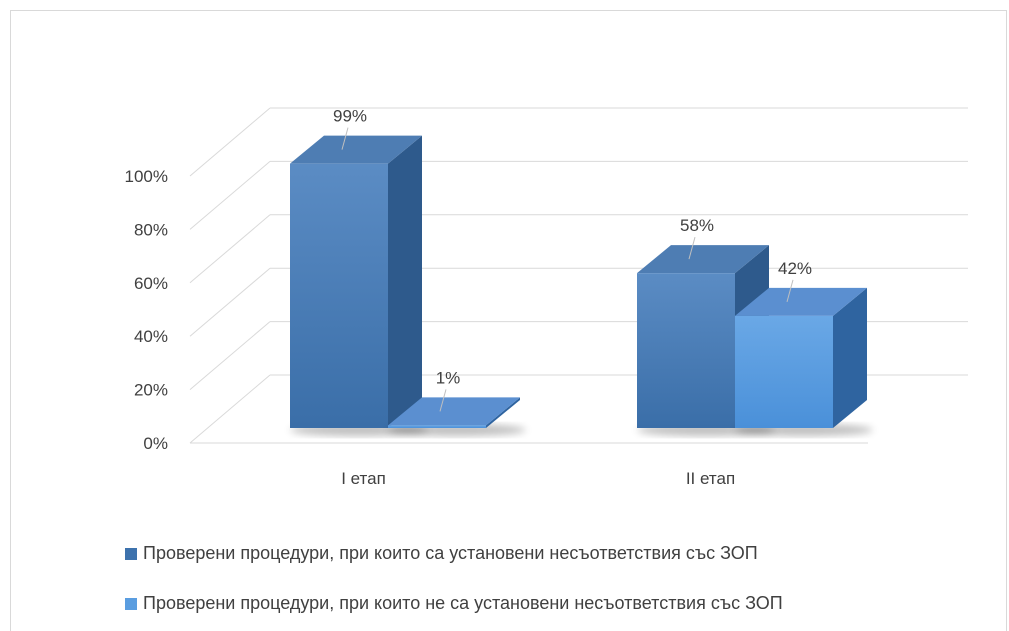 Image resolution: width=1009 pixels, height=631 pixels. I want to click on y-tick-label: 80%, so click(151, 229).